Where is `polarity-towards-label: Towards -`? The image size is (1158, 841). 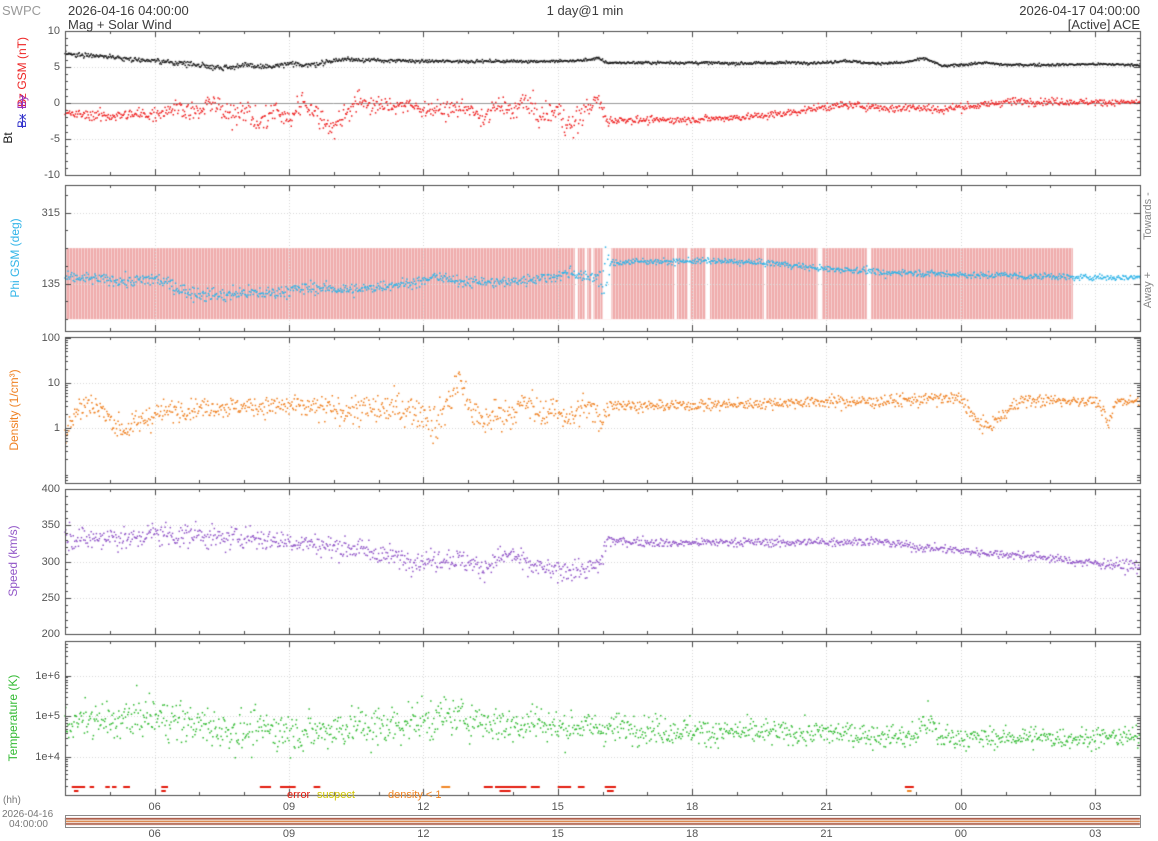 polarity-towards-label: Towards - is located at coordinates (1148, 216).